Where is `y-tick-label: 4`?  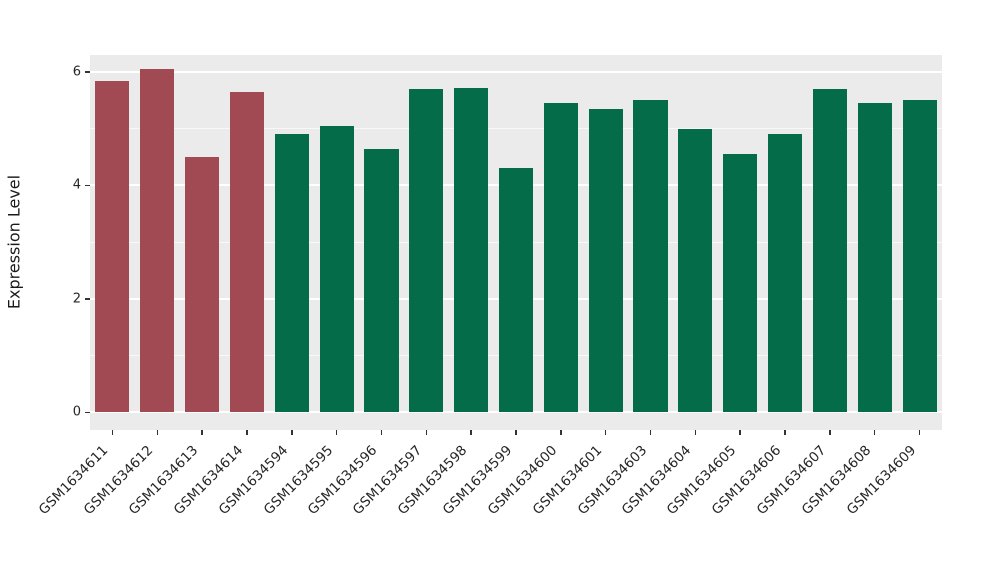
y-tick-label: 4 is located at coordinates (76, 185).